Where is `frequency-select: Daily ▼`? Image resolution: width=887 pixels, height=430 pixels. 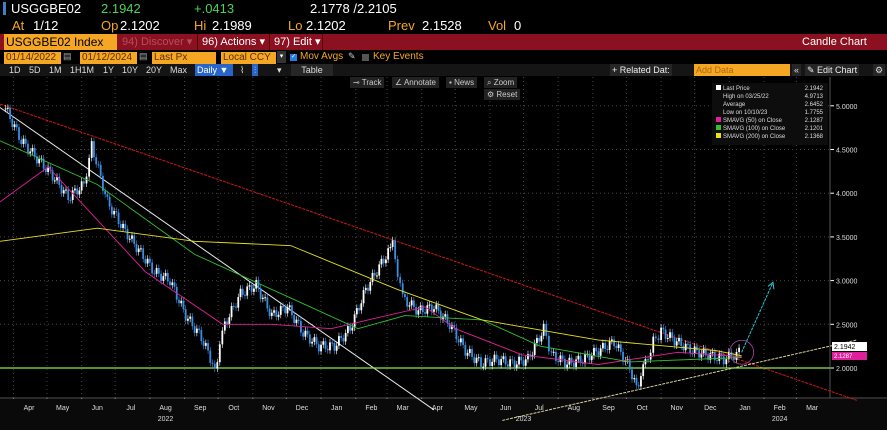 frequency-select: Daily ▼ is located at coordinates (214, 70).